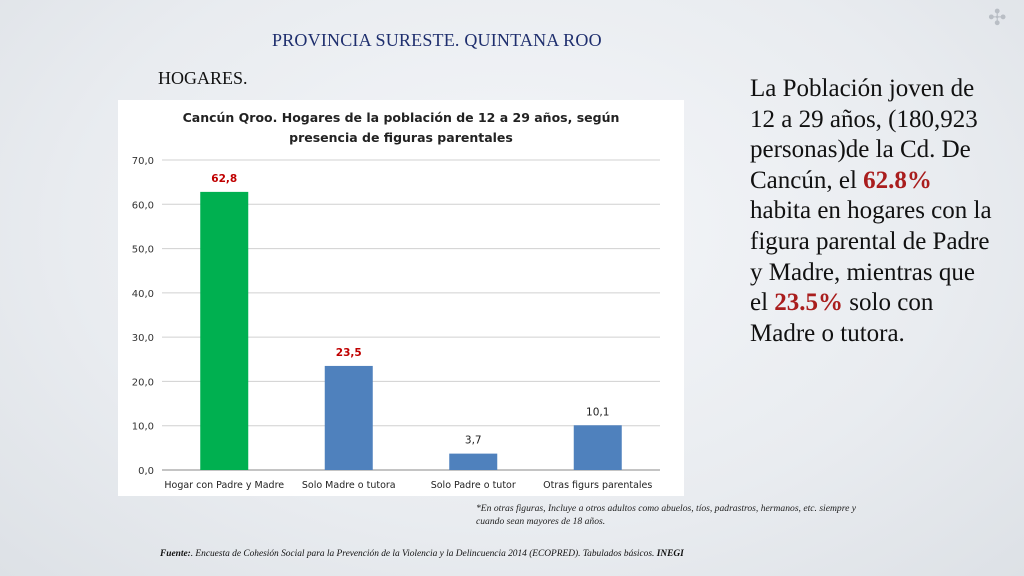  I want to click on value-label: 10,1, so click(597, 412).